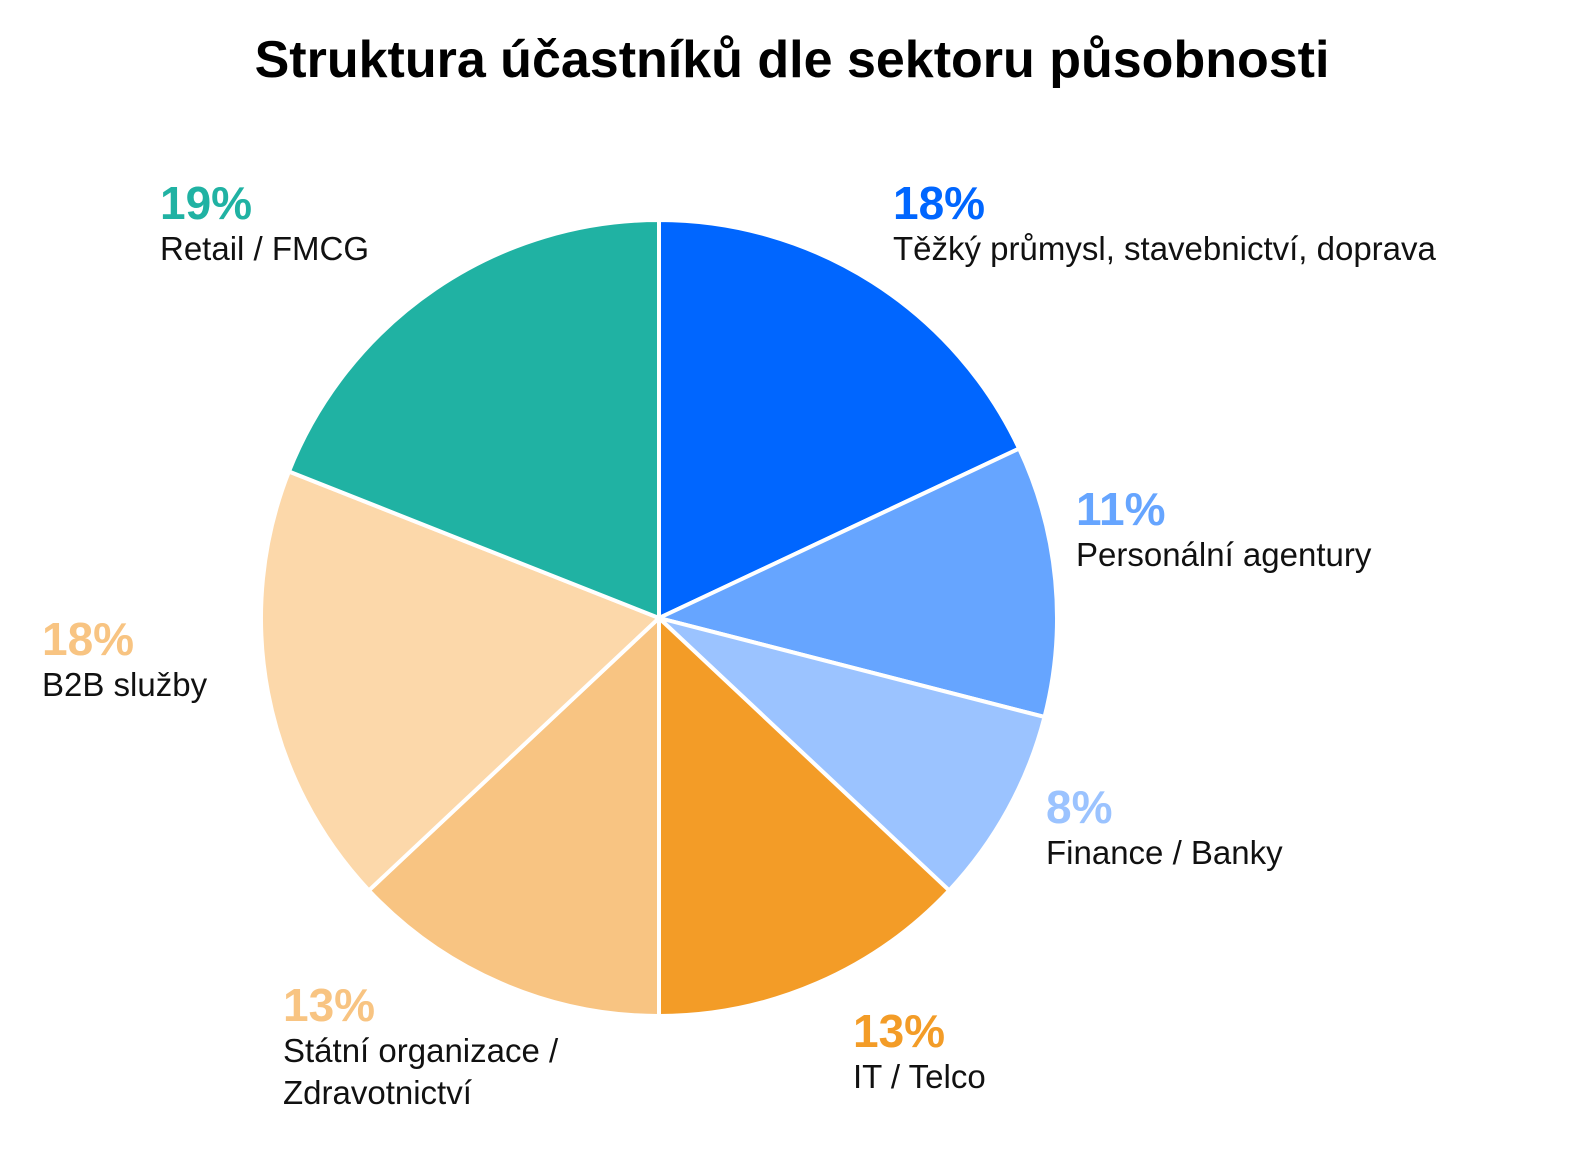  What do you see at coordinates (88, 639) in the screenshot?
I see `pct-b2b-sluzby: 18%` at bounding box center [88, 639].